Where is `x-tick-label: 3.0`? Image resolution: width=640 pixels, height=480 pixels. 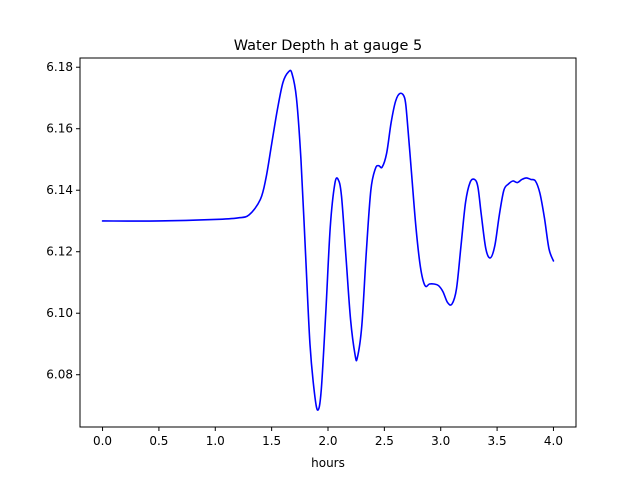 x-tick-label: 3.0 is located at coordinates (440, 441).